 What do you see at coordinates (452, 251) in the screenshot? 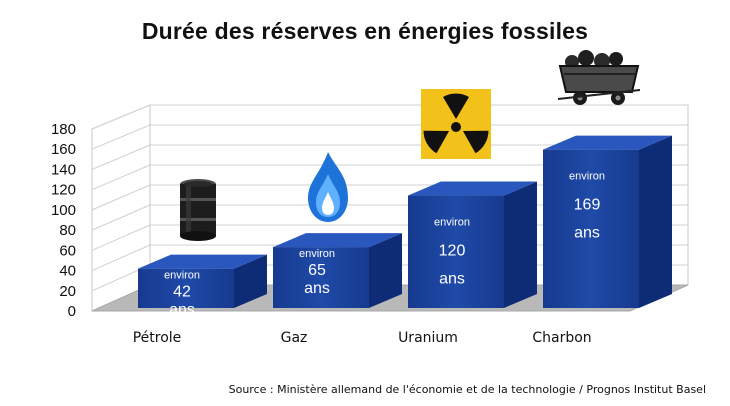
I see `bar-value-label: 120` at bounding box center [452, 251].